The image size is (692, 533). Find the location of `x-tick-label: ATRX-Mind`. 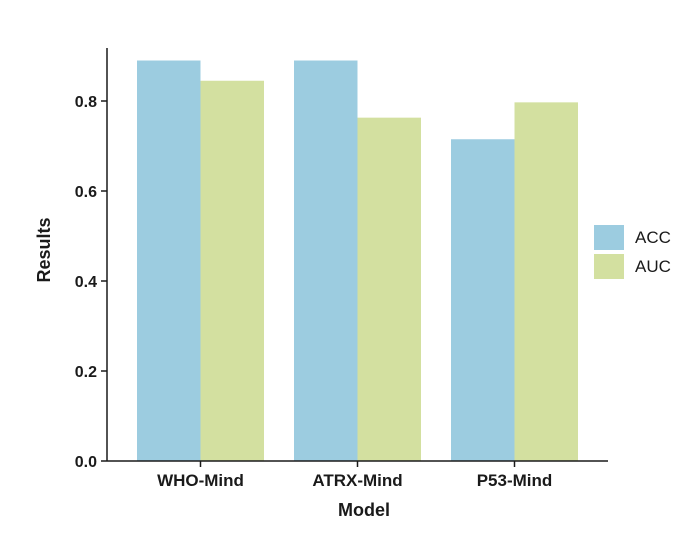

x-tick-label: ATRX-Mind is located at coordinates (357, 480).